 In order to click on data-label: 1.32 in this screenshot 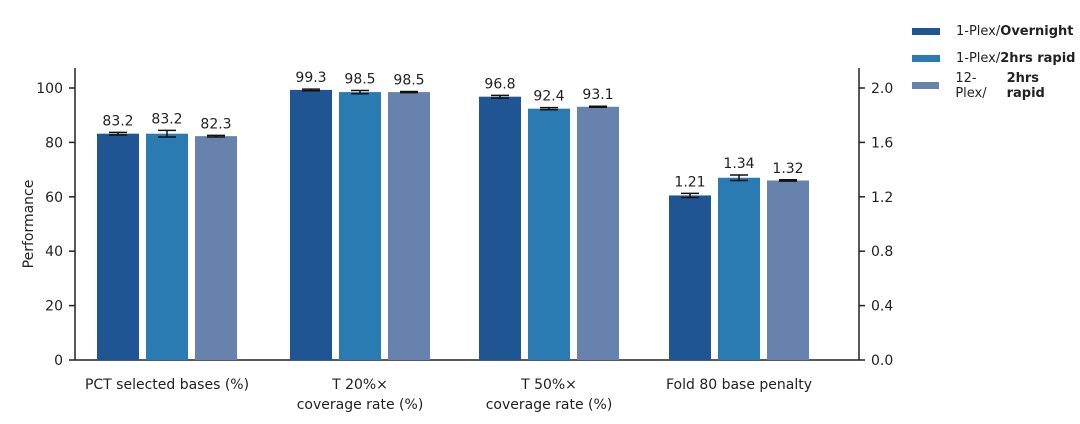, I will do `click(787, 169)`.